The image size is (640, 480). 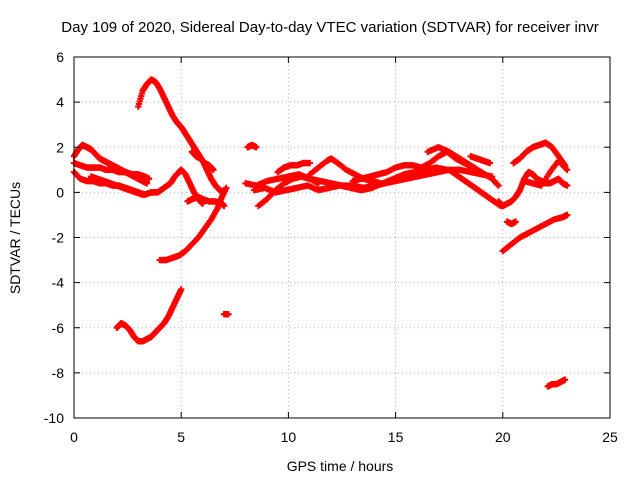 I want to click on x-axis-label: GPS time / hours, so click(x=340, y=466).